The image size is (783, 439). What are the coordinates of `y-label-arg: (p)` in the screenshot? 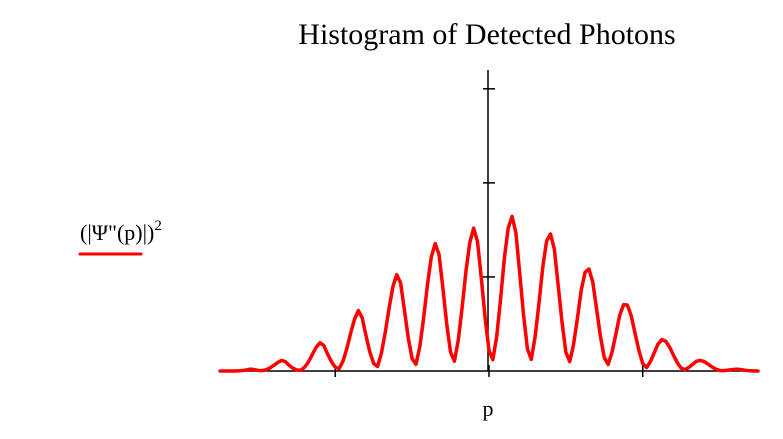 It's located at (130, 232).